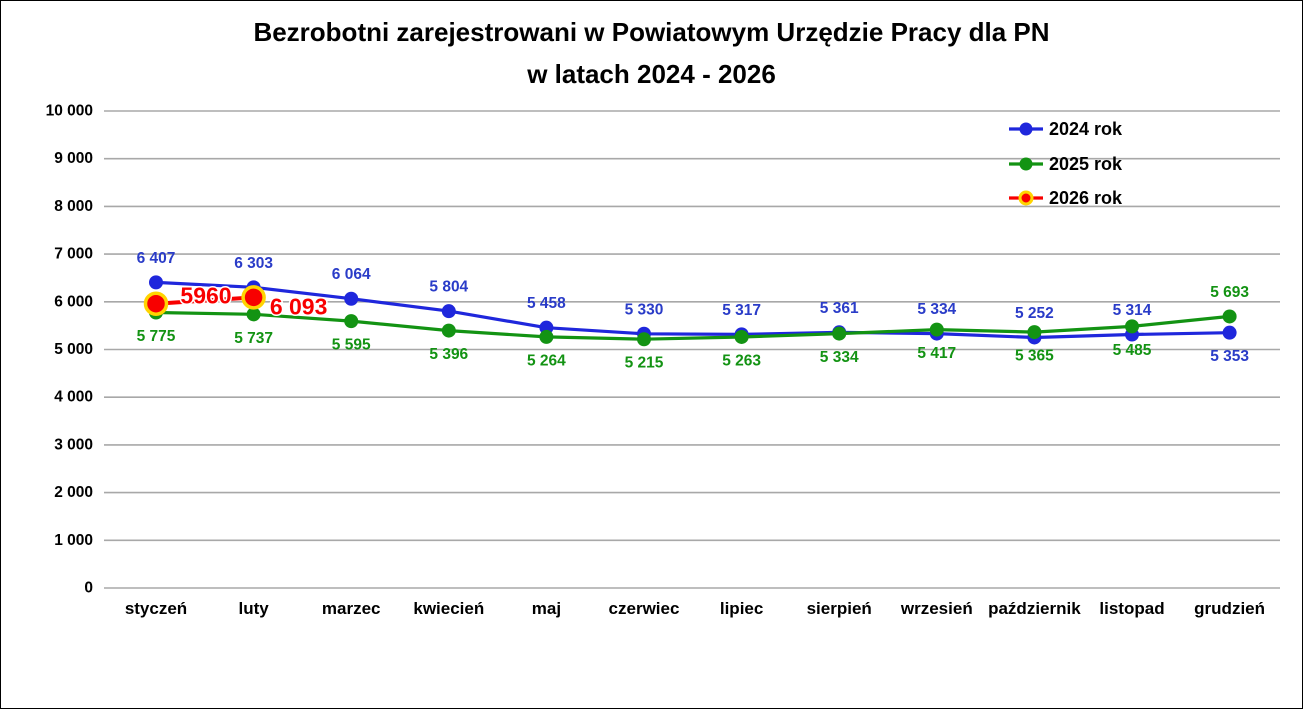 Image resolution: width=1303 pixels, height=709 pixels. I want to click on data-label: 5 804, so click(448, 287).